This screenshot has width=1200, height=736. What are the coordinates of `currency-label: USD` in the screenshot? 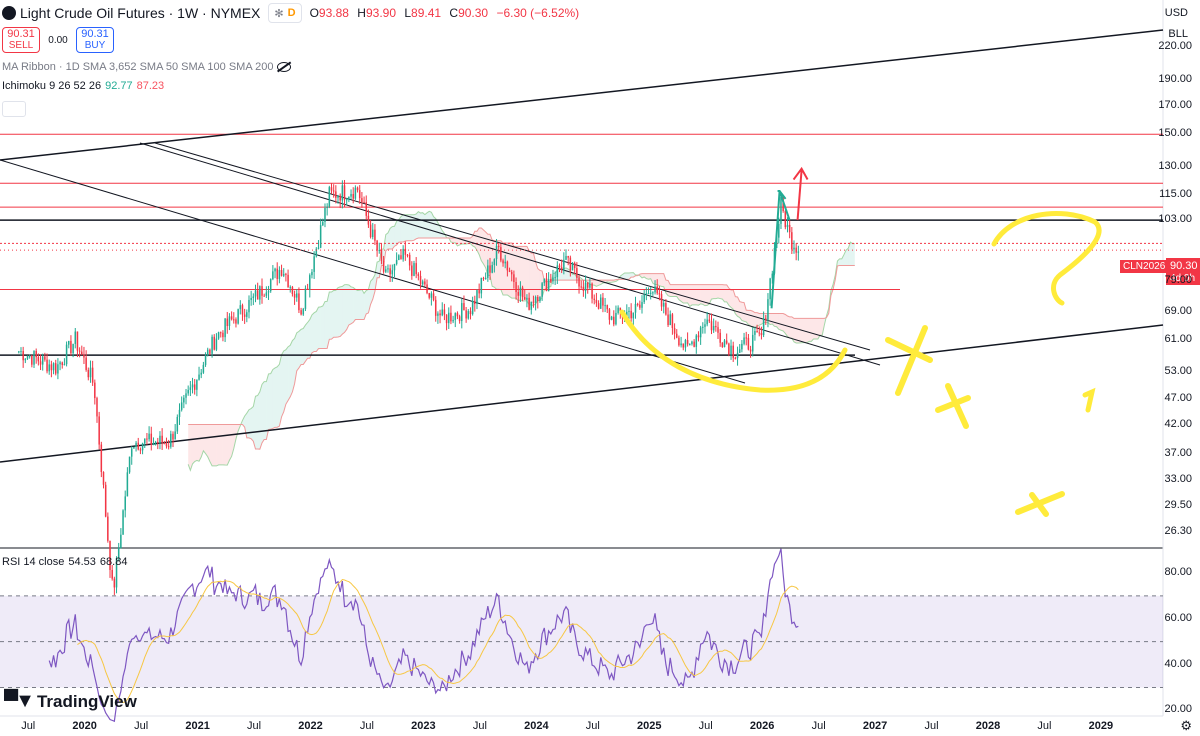 It's located at (1176, 13).